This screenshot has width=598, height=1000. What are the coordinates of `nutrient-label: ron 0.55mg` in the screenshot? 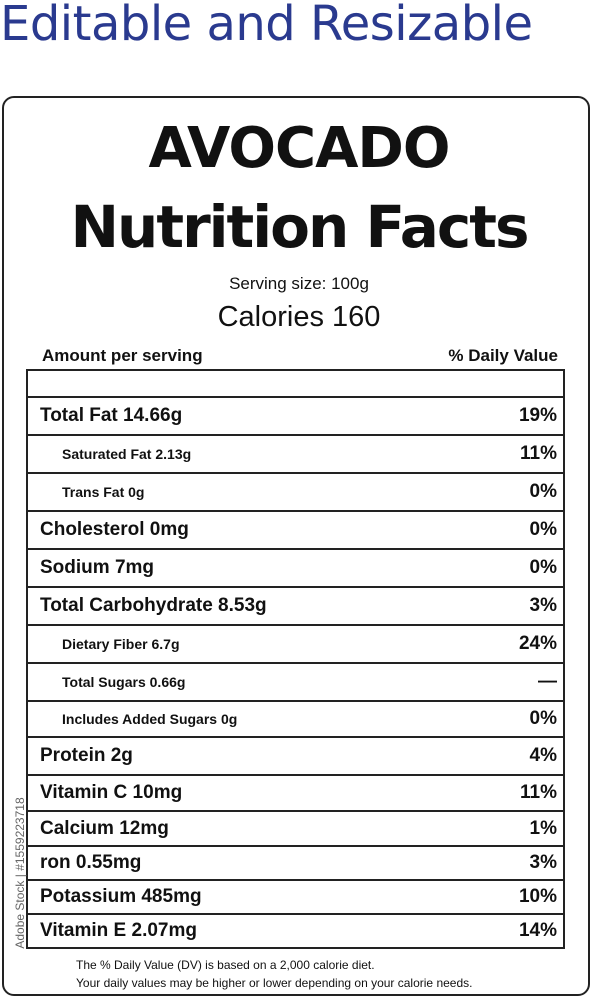 It's located at (91, 862).